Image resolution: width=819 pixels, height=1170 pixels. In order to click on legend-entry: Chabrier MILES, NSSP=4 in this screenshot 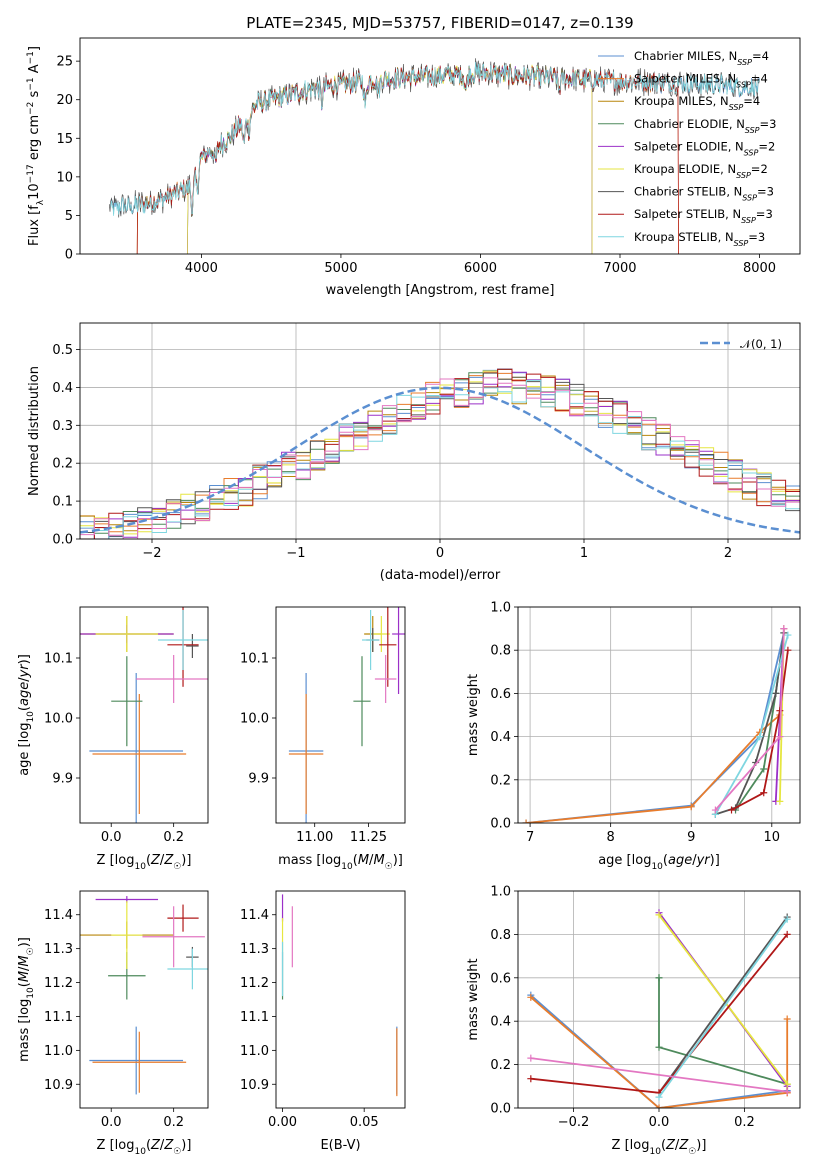, I will do `click(701, 58)`.